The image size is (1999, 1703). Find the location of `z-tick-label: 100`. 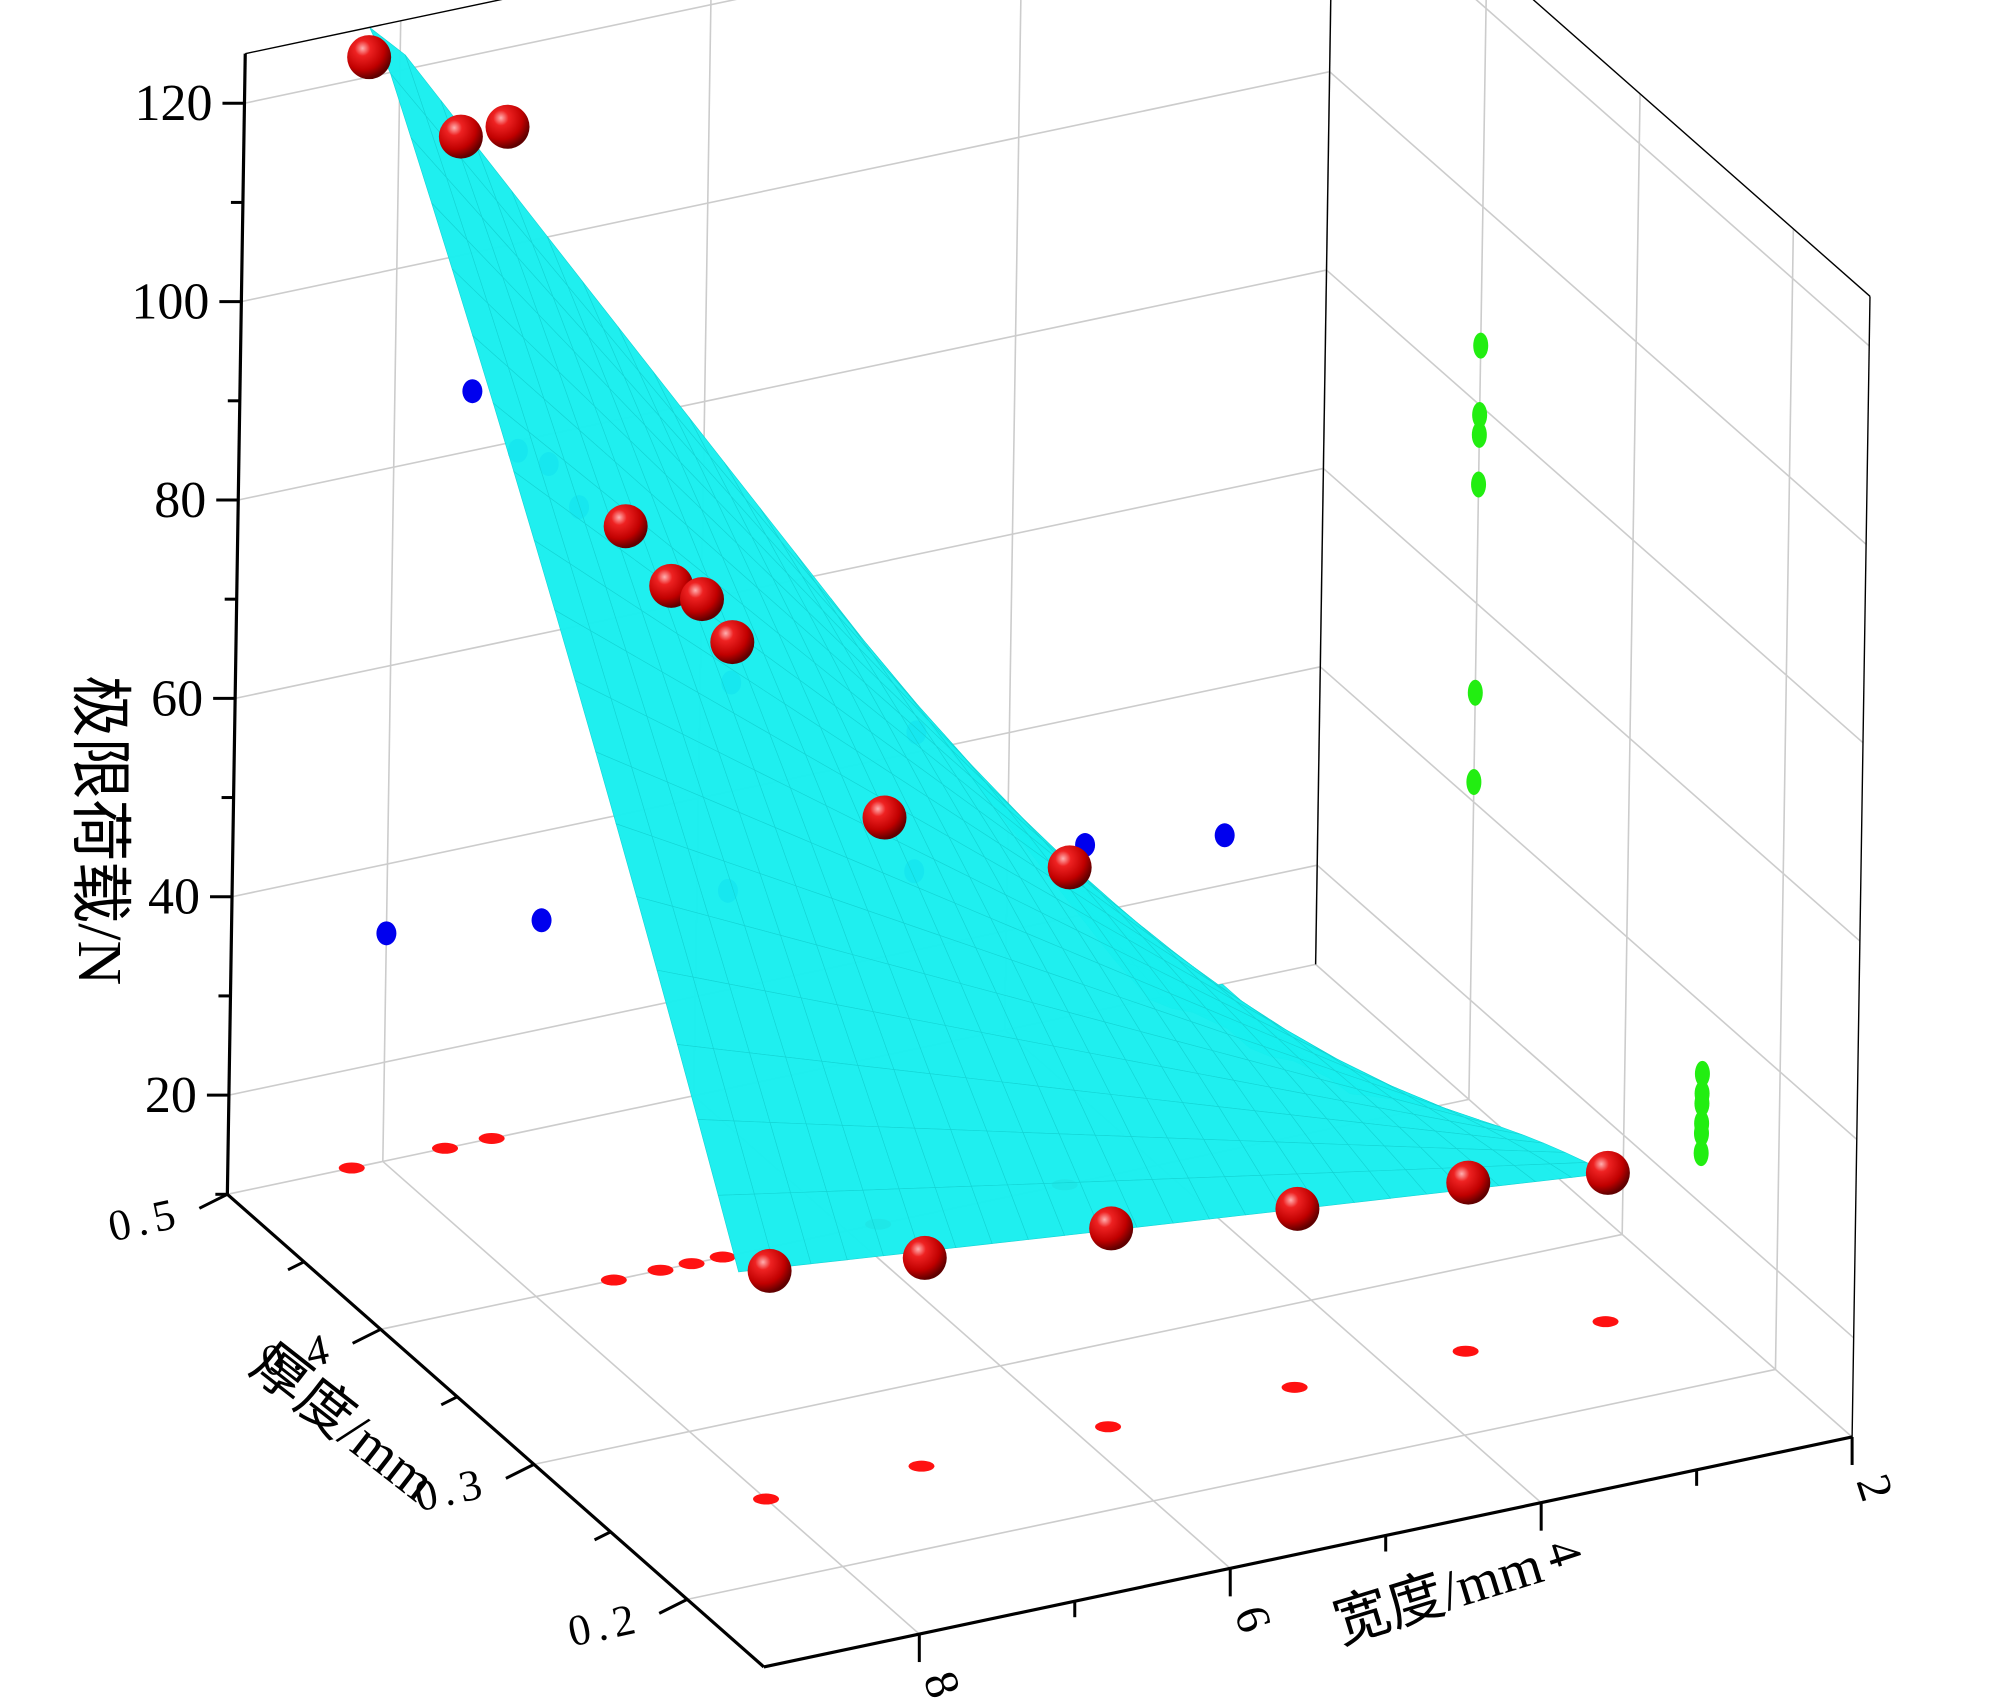

z-tick-label: 100 is located at coordinates (170, 302).